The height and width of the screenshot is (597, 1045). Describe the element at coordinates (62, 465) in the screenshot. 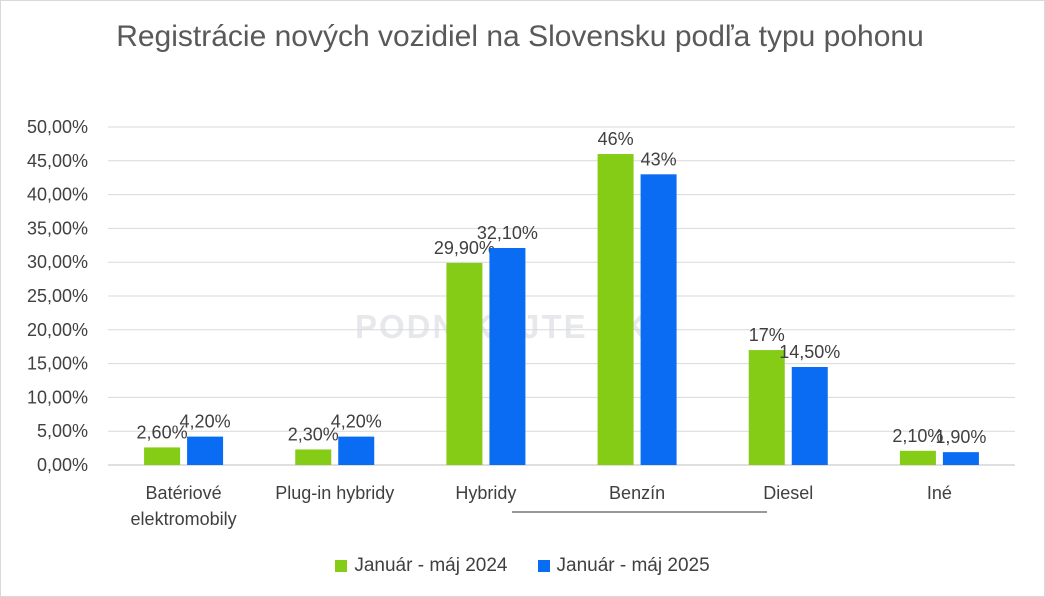

I see `y-tick-label: 0,00%` at that location.